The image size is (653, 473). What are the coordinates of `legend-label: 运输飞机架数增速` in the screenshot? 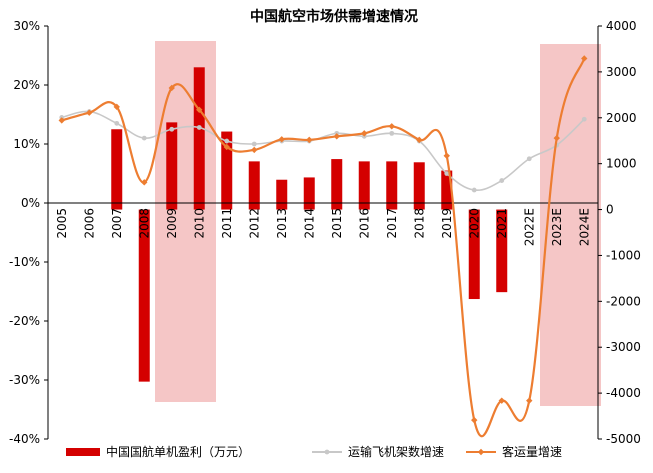 It's located at (396, 451).